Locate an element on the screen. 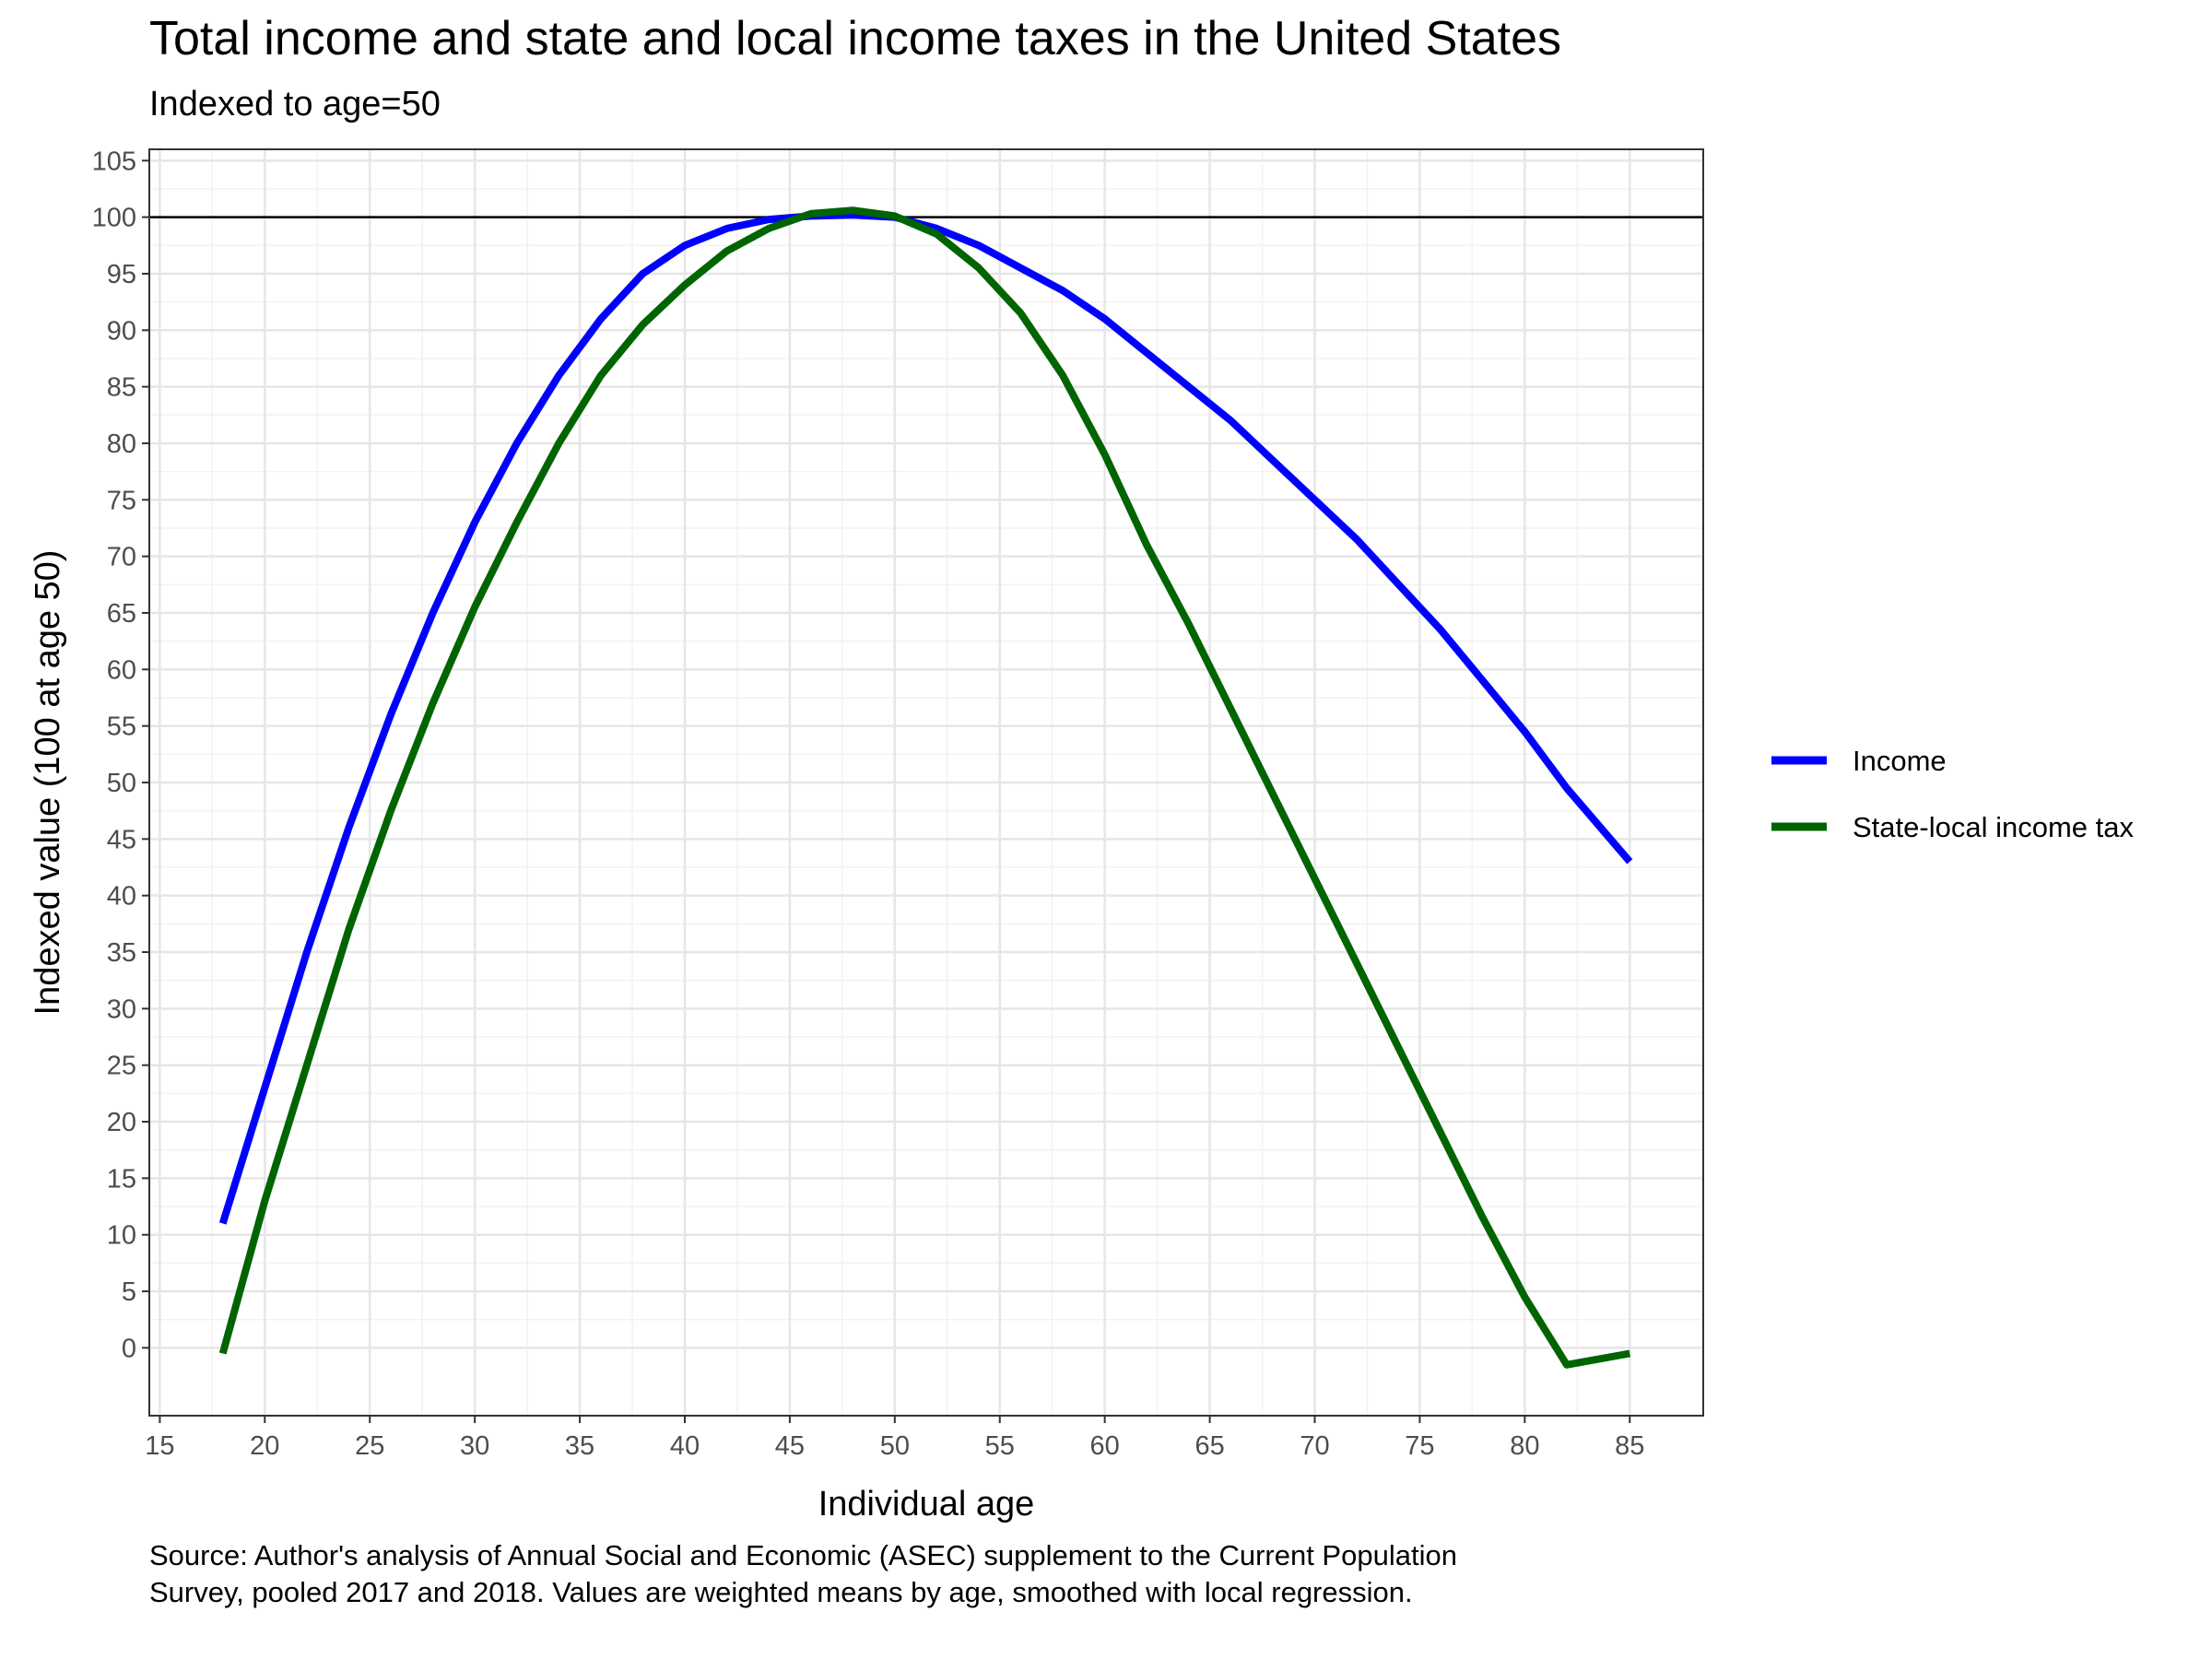 This screenshot has height=1659, width=2212. x-tick-label: 15 is located at coordinates (159, 1446).